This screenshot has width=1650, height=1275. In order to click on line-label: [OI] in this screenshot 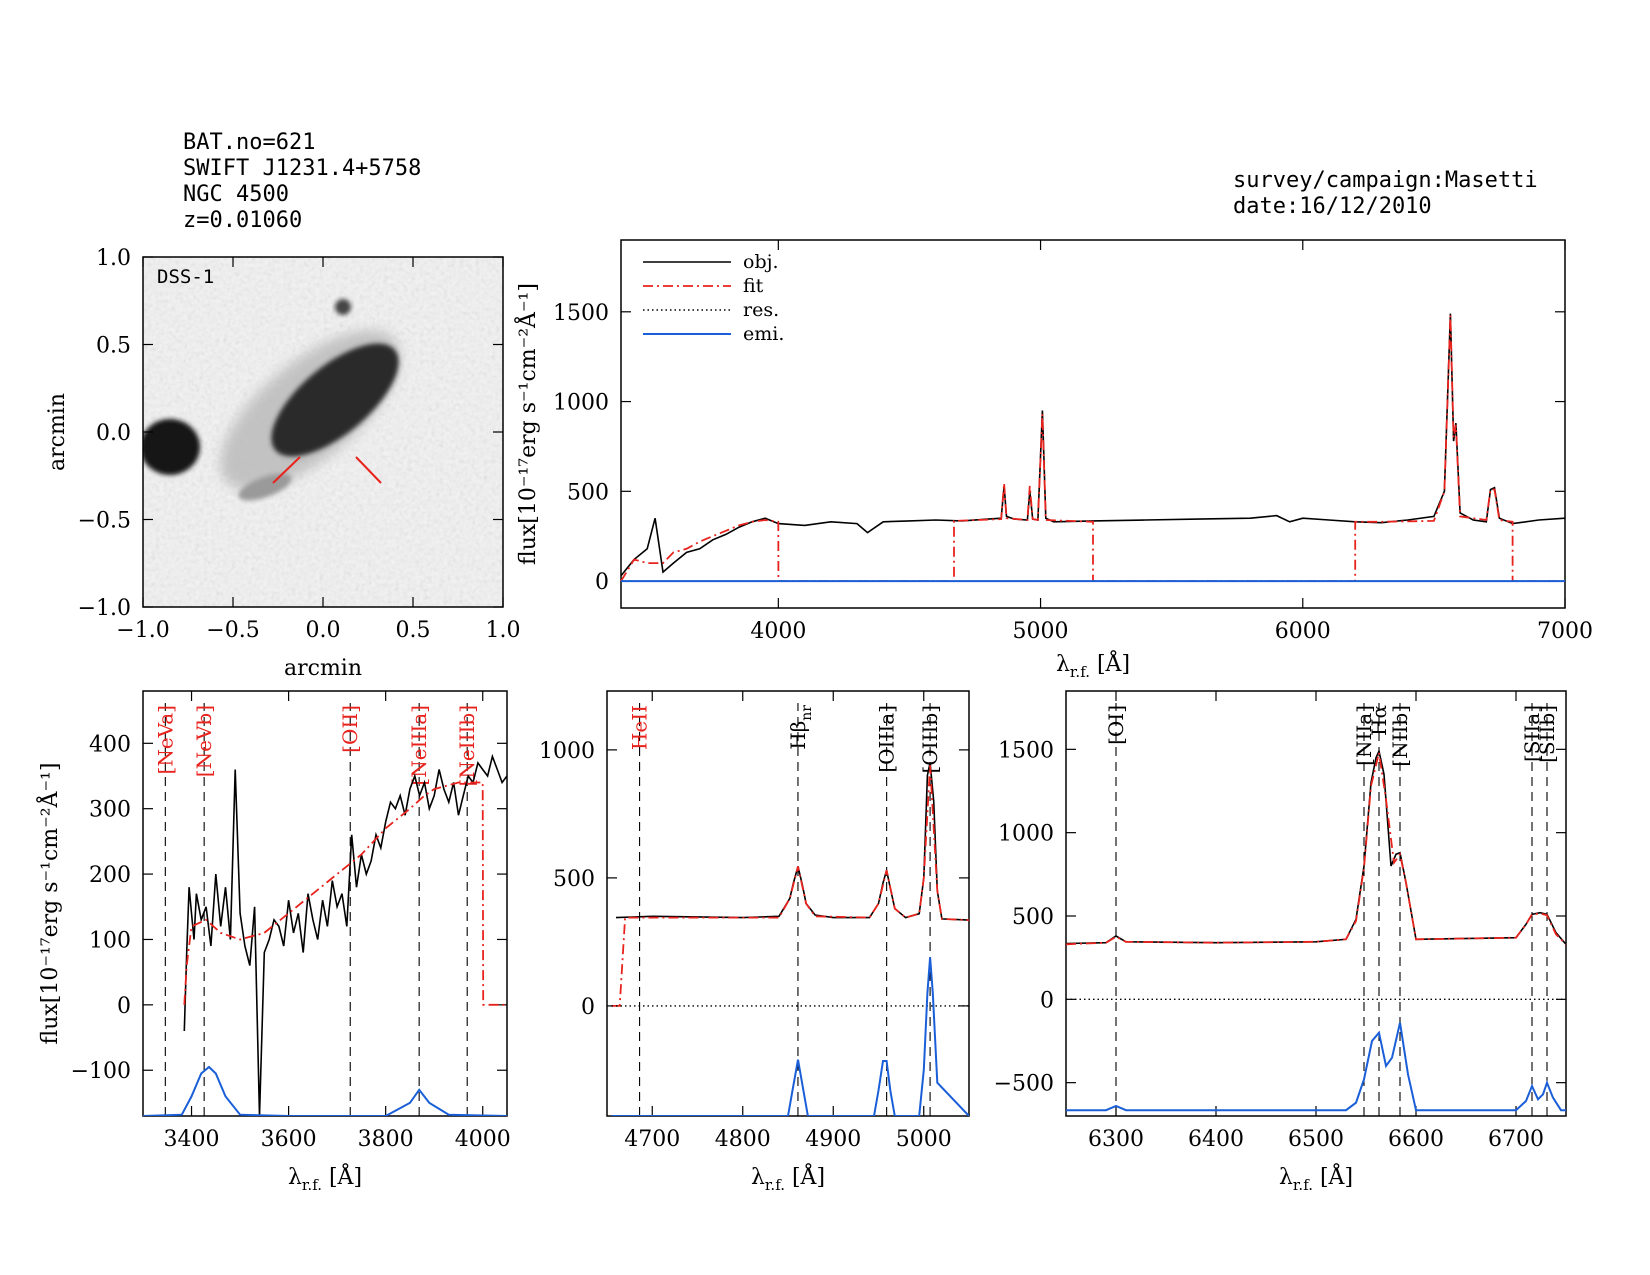, I will do `click(1116, 725)`.